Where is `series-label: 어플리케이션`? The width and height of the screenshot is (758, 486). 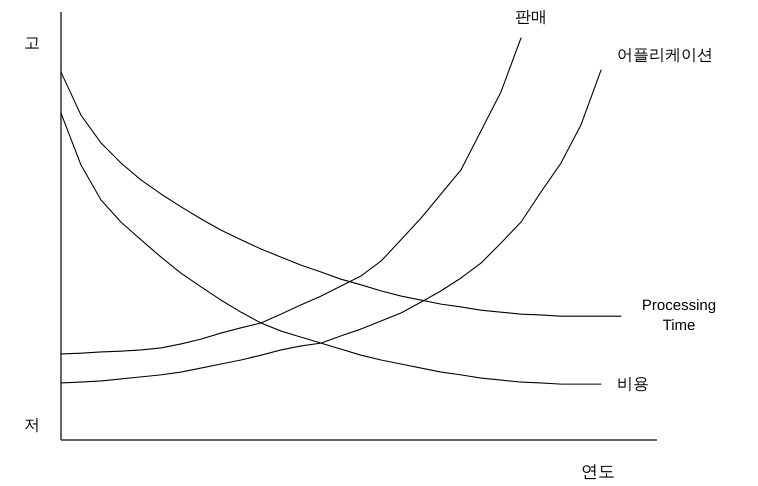
series-label: 어플리케이션 is located at coordinates (665, 55).